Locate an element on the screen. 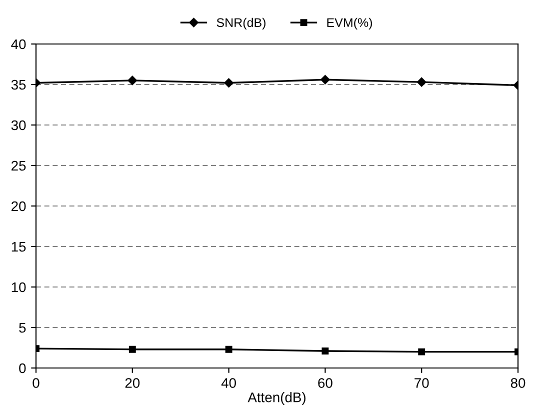 The width and height of the screenshot is (533, 406). y-tick-label: 20 is located at coordinates (19, 206).